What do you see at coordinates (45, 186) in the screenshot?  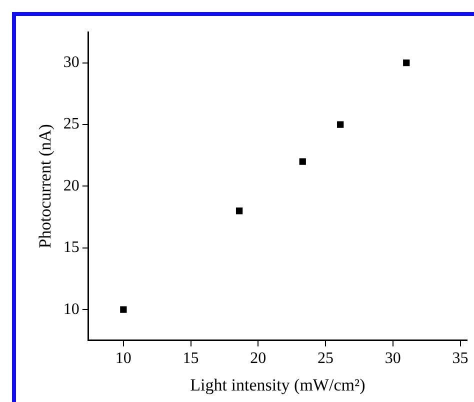 I see `y-axis-title: Photocurrent (nA)` at bounding box center [45, 186].